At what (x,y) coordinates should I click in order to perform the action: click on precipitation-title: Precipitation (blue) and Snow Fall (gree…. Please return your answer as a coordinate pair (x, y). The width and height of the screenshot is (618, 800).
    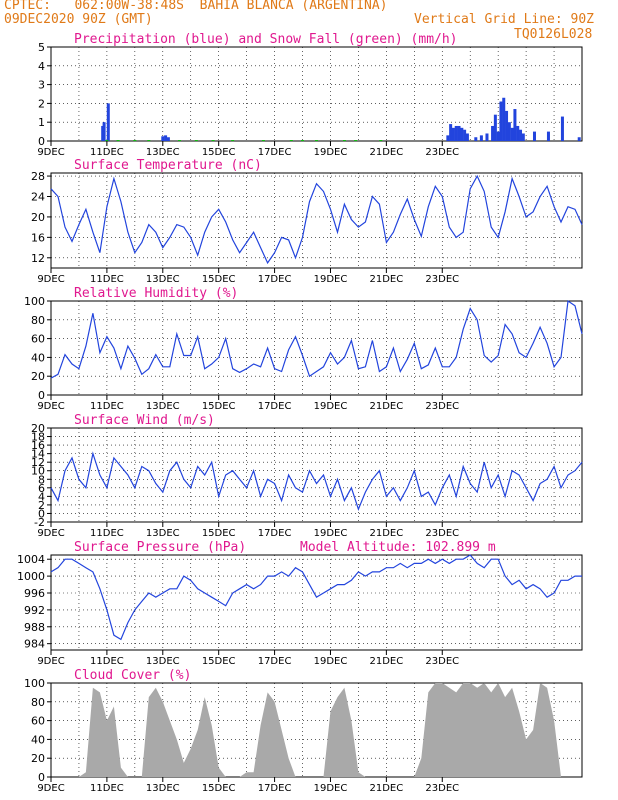
    Looking at the image, I should click on (266, 39).